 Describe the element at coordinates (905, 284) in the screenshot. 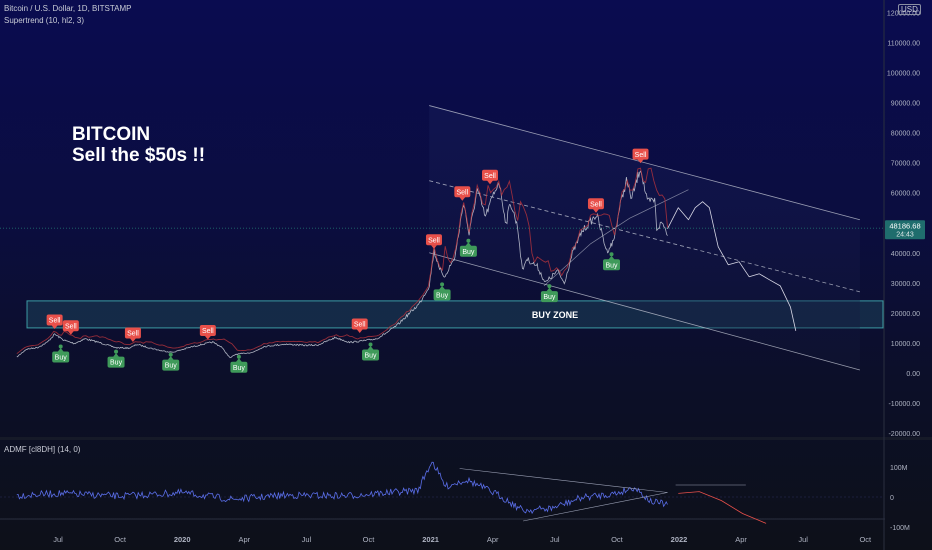

I see `price-tick-label: 30000.00` at that location.